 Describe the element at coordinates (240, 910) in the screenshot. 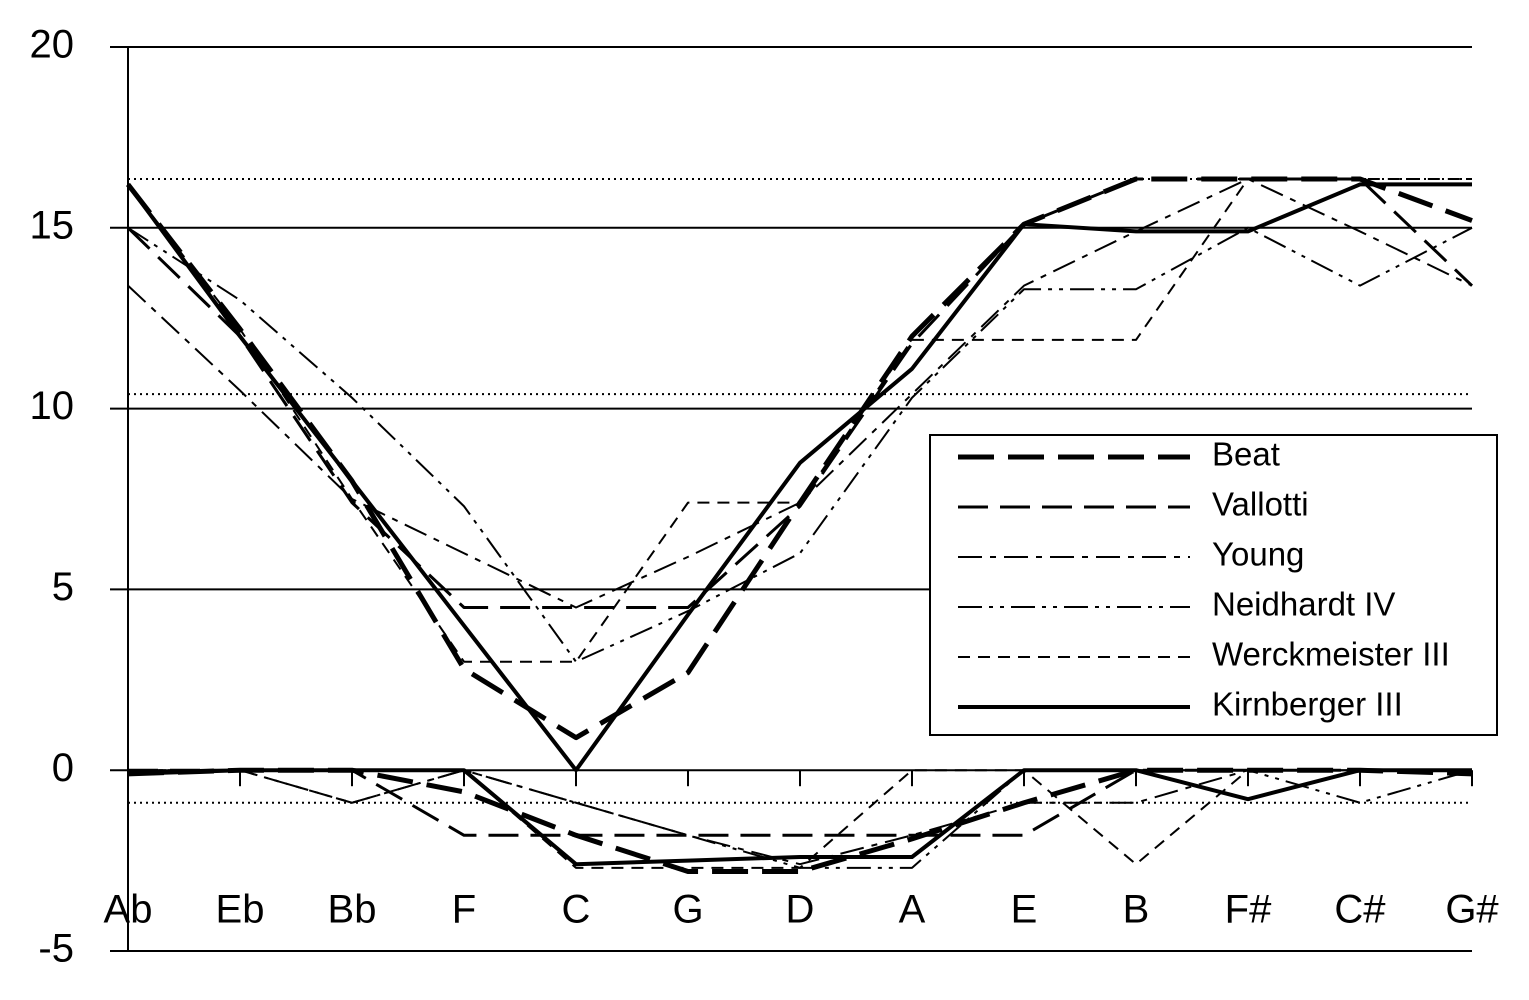

I see `x-tick-label: Eb` at that location.